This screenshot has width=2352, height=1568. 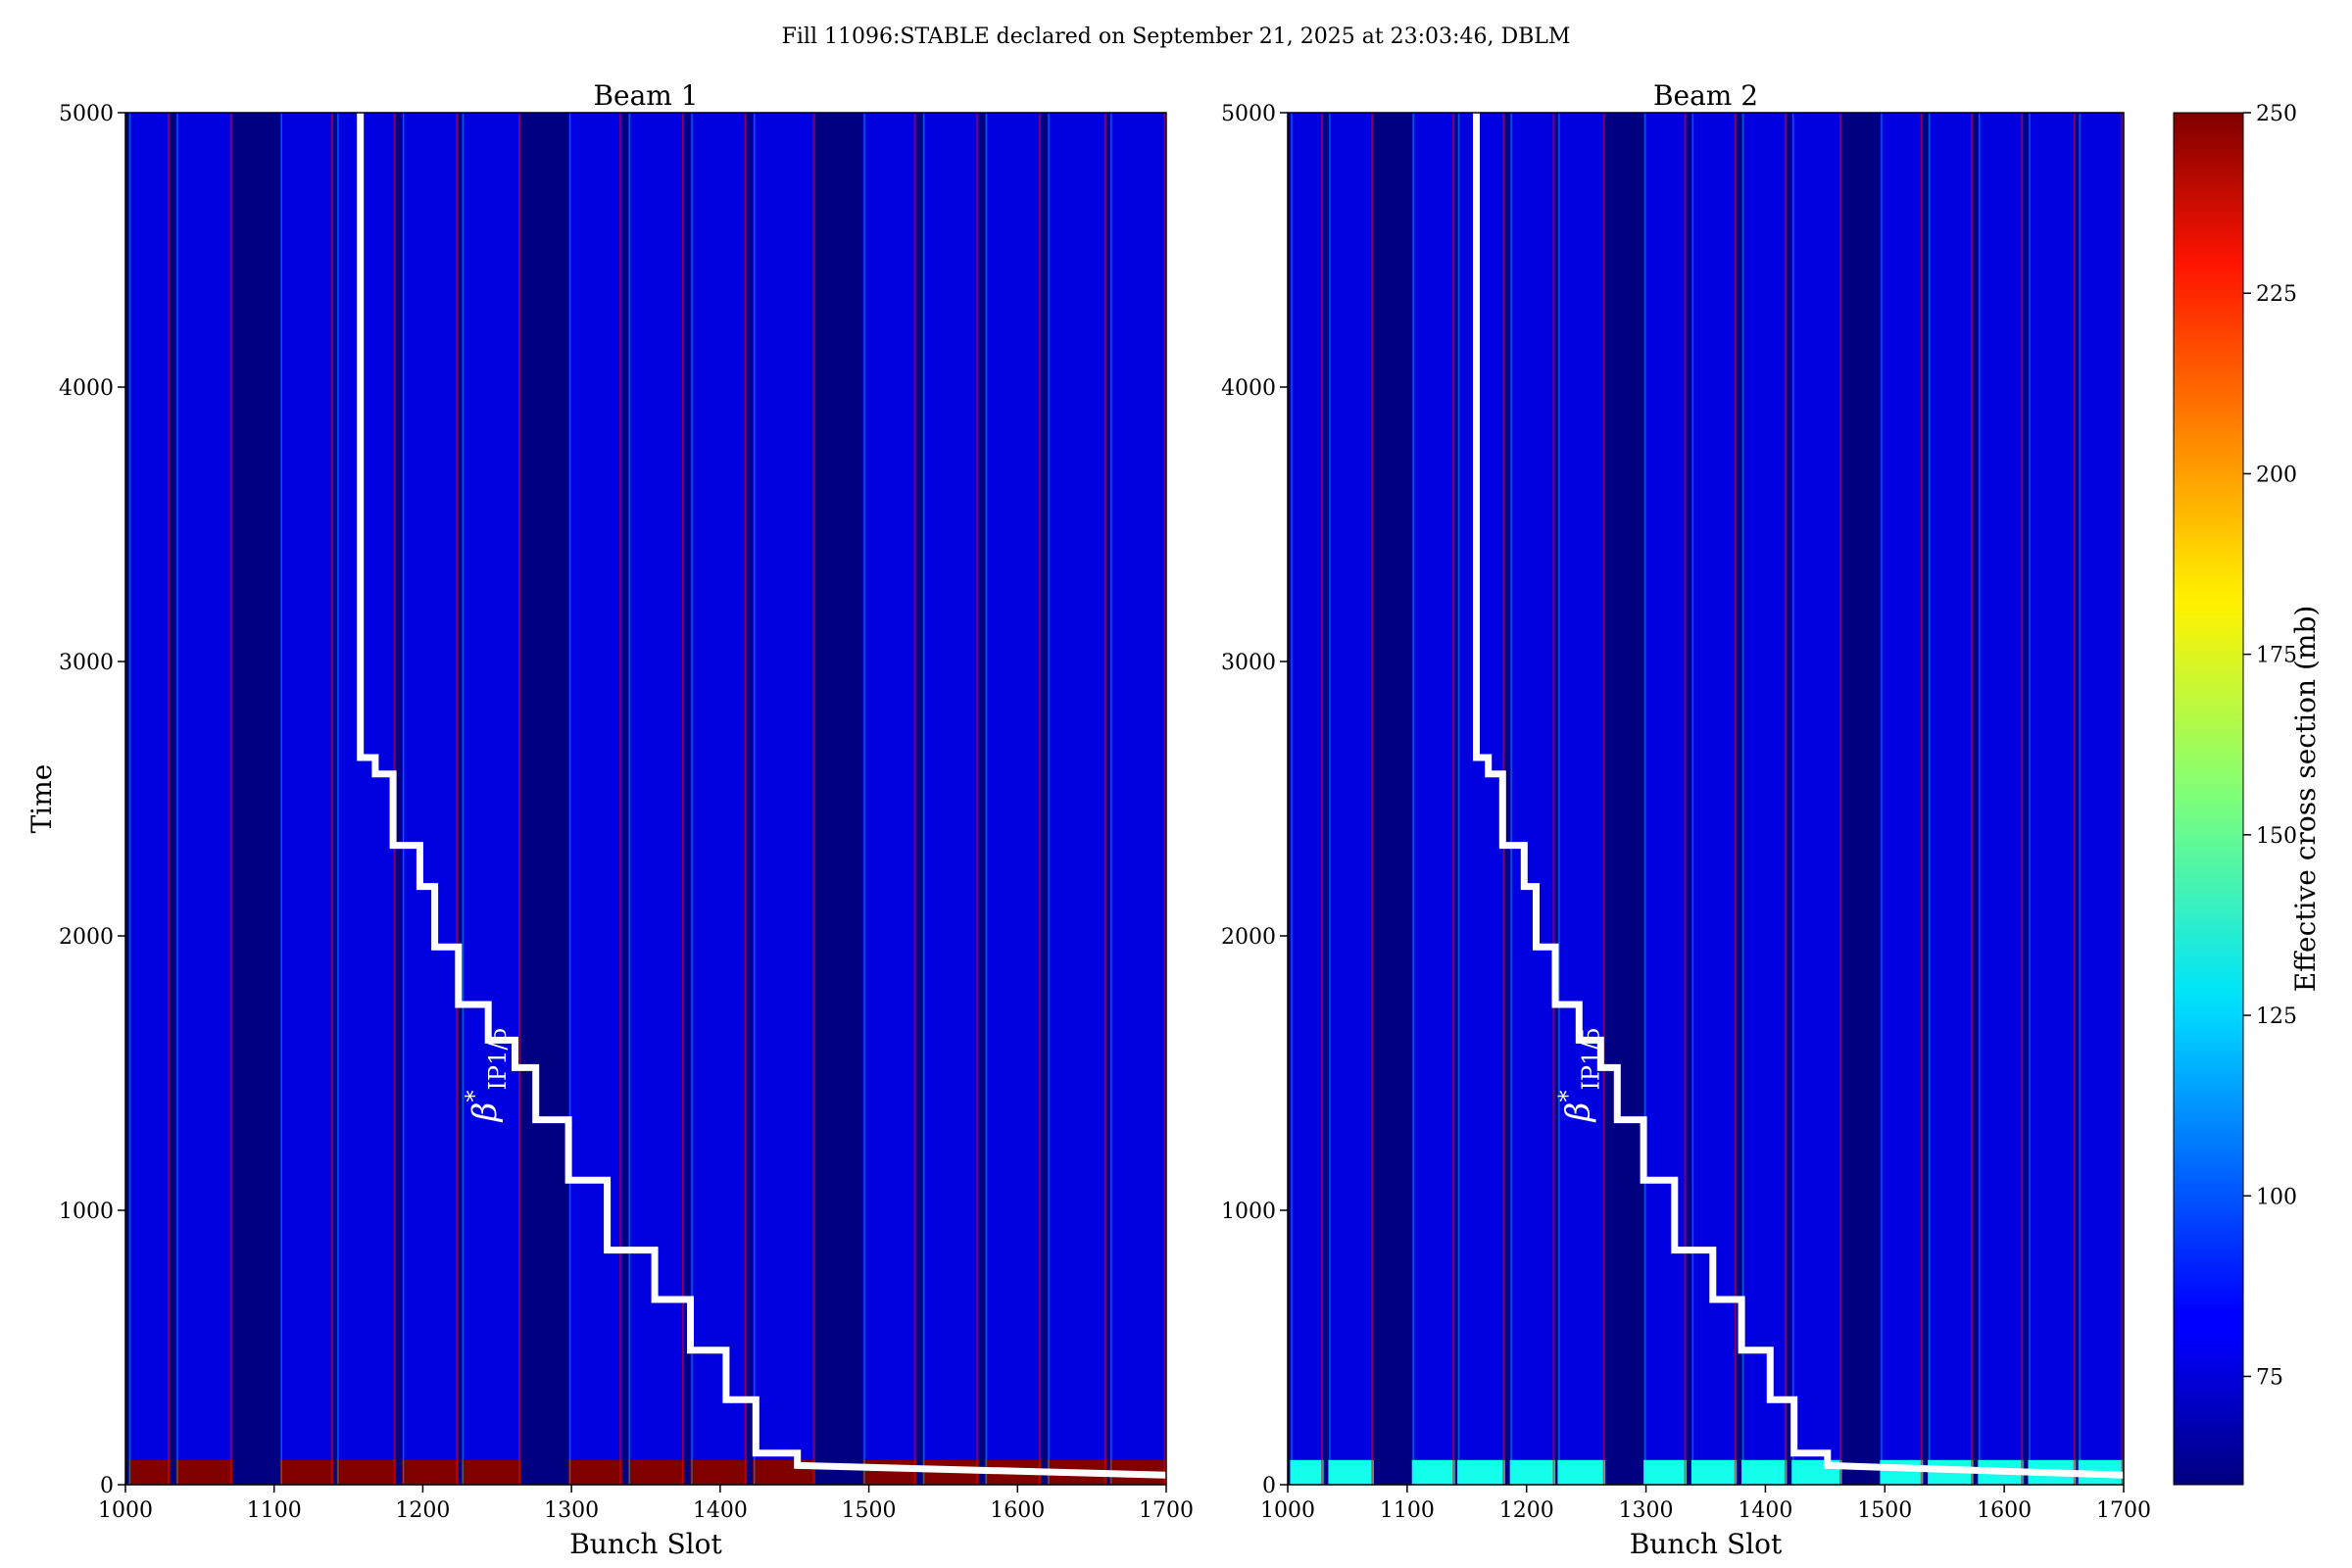 I want to click on colorbar-tick-label: 150, so click(x=2276, y=836).